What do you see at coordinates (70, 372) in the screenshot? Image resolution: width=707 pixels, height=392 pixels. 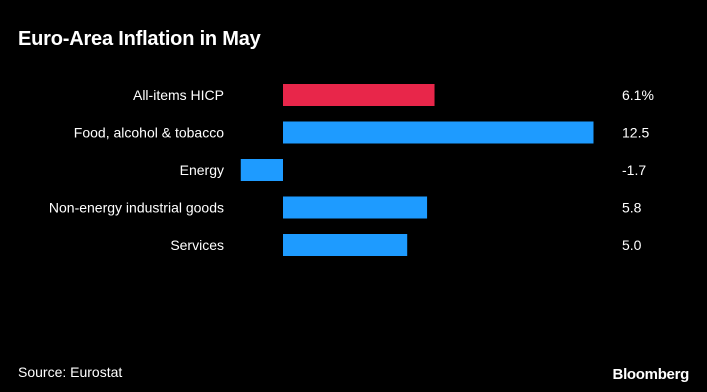 I see `source-note: Source: Eurostat` at bounding box center [70, 372].